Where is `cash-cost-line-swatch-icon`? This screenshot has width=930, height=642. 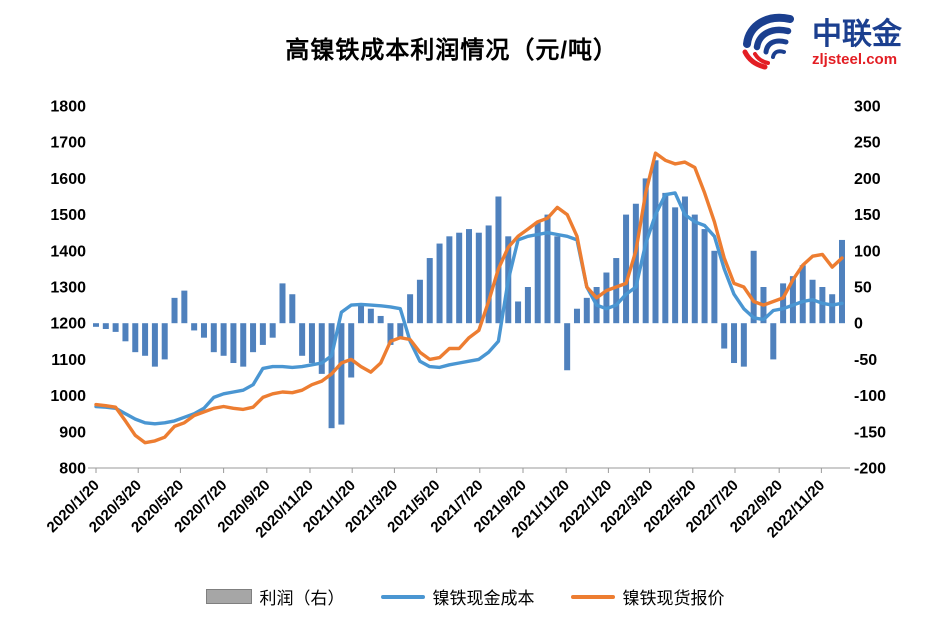
cash-cost-line-swatch-icon is located at coordinates (402, 596).